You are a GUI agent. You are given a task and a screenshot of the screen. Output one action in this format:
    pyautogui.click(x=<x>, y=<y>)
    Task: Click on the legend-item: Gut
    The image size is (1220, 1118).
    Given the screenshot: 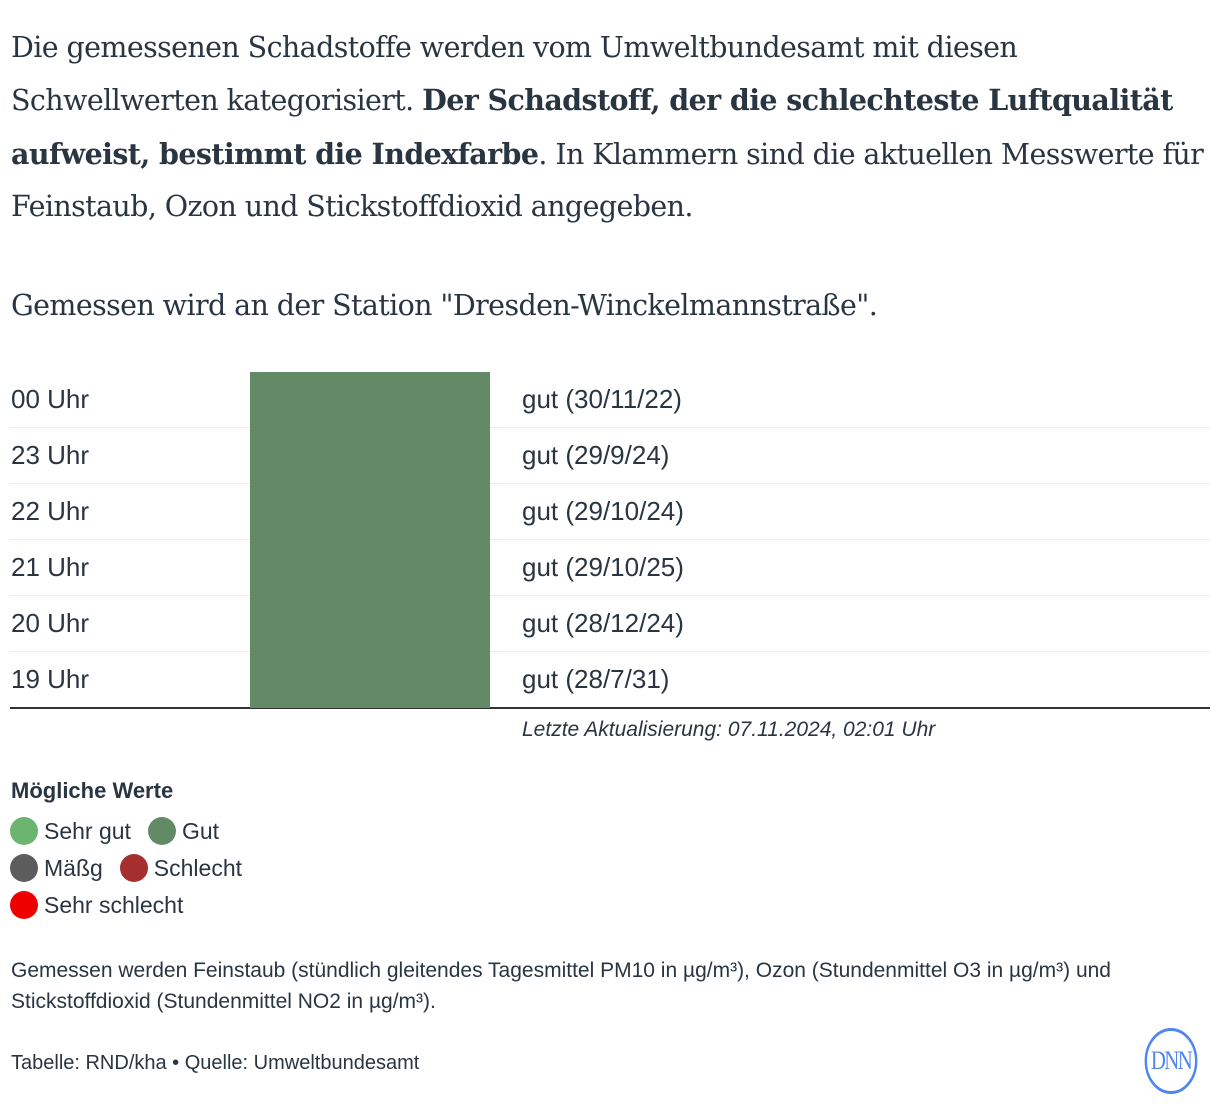 What is the action you would take?
    pyautogui.click(x=183, y=831)
    